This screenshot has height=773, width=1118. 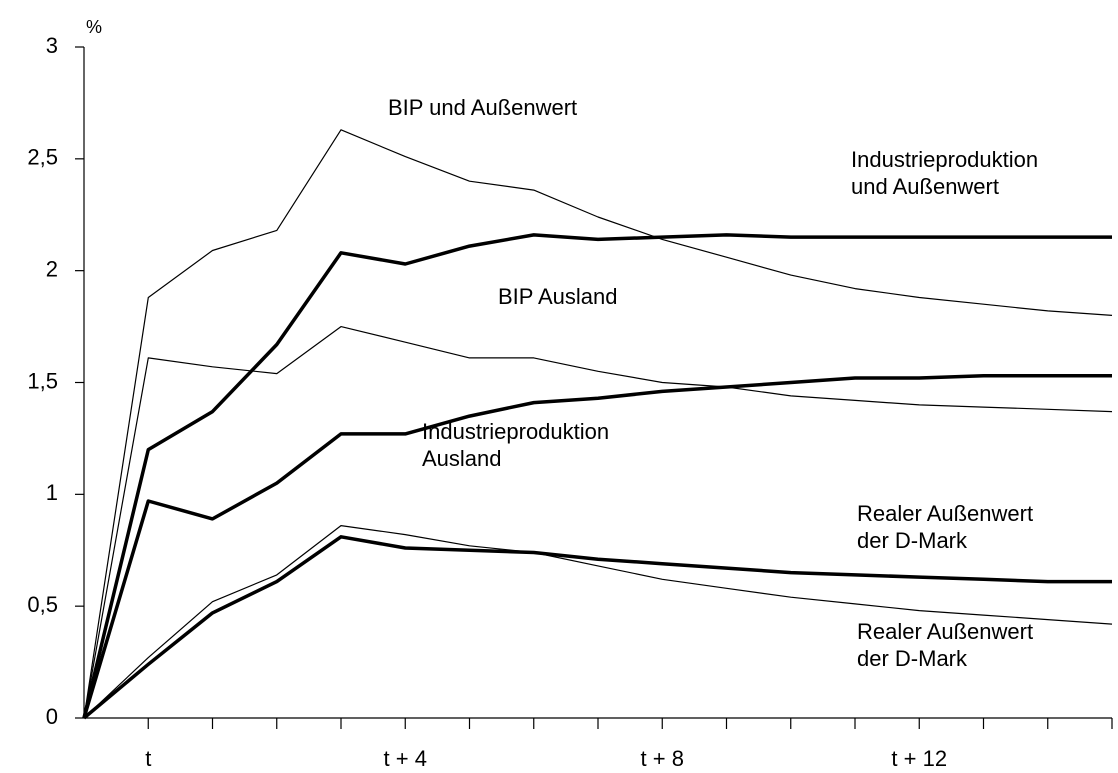 I want to click on y-tick-label: 1, so click(x=52, y=492).